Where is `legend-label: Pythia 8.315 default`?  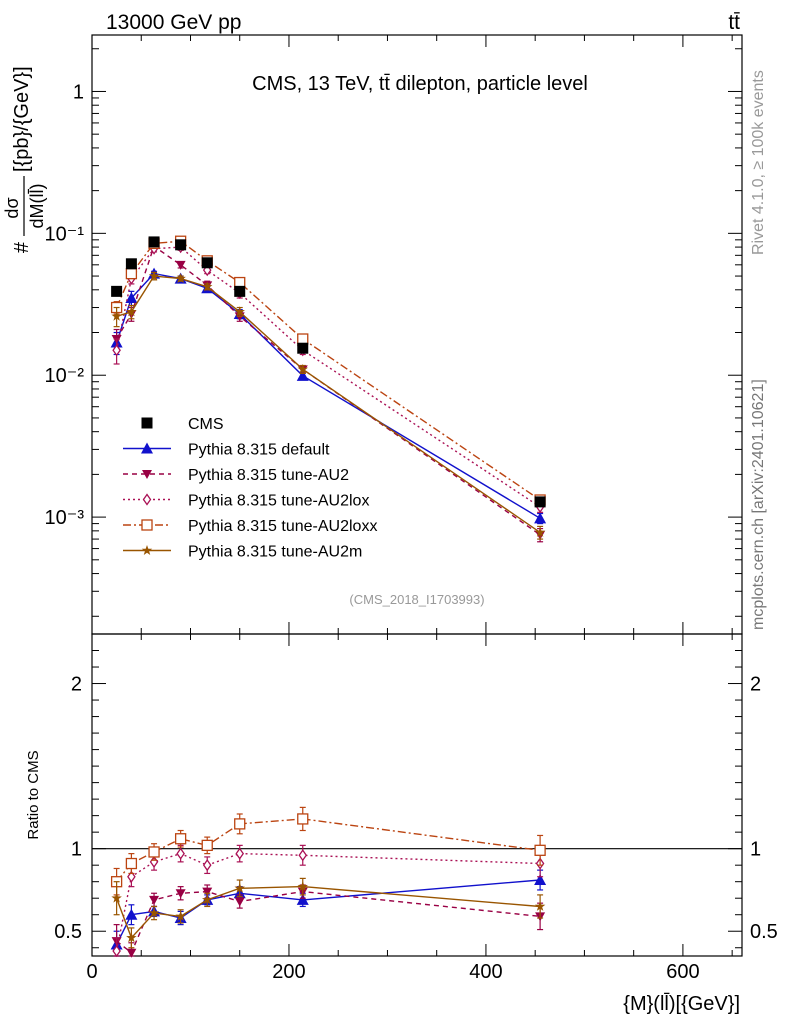
legend-label: Pythia 8.315 default is located at coordinates (259, 450).